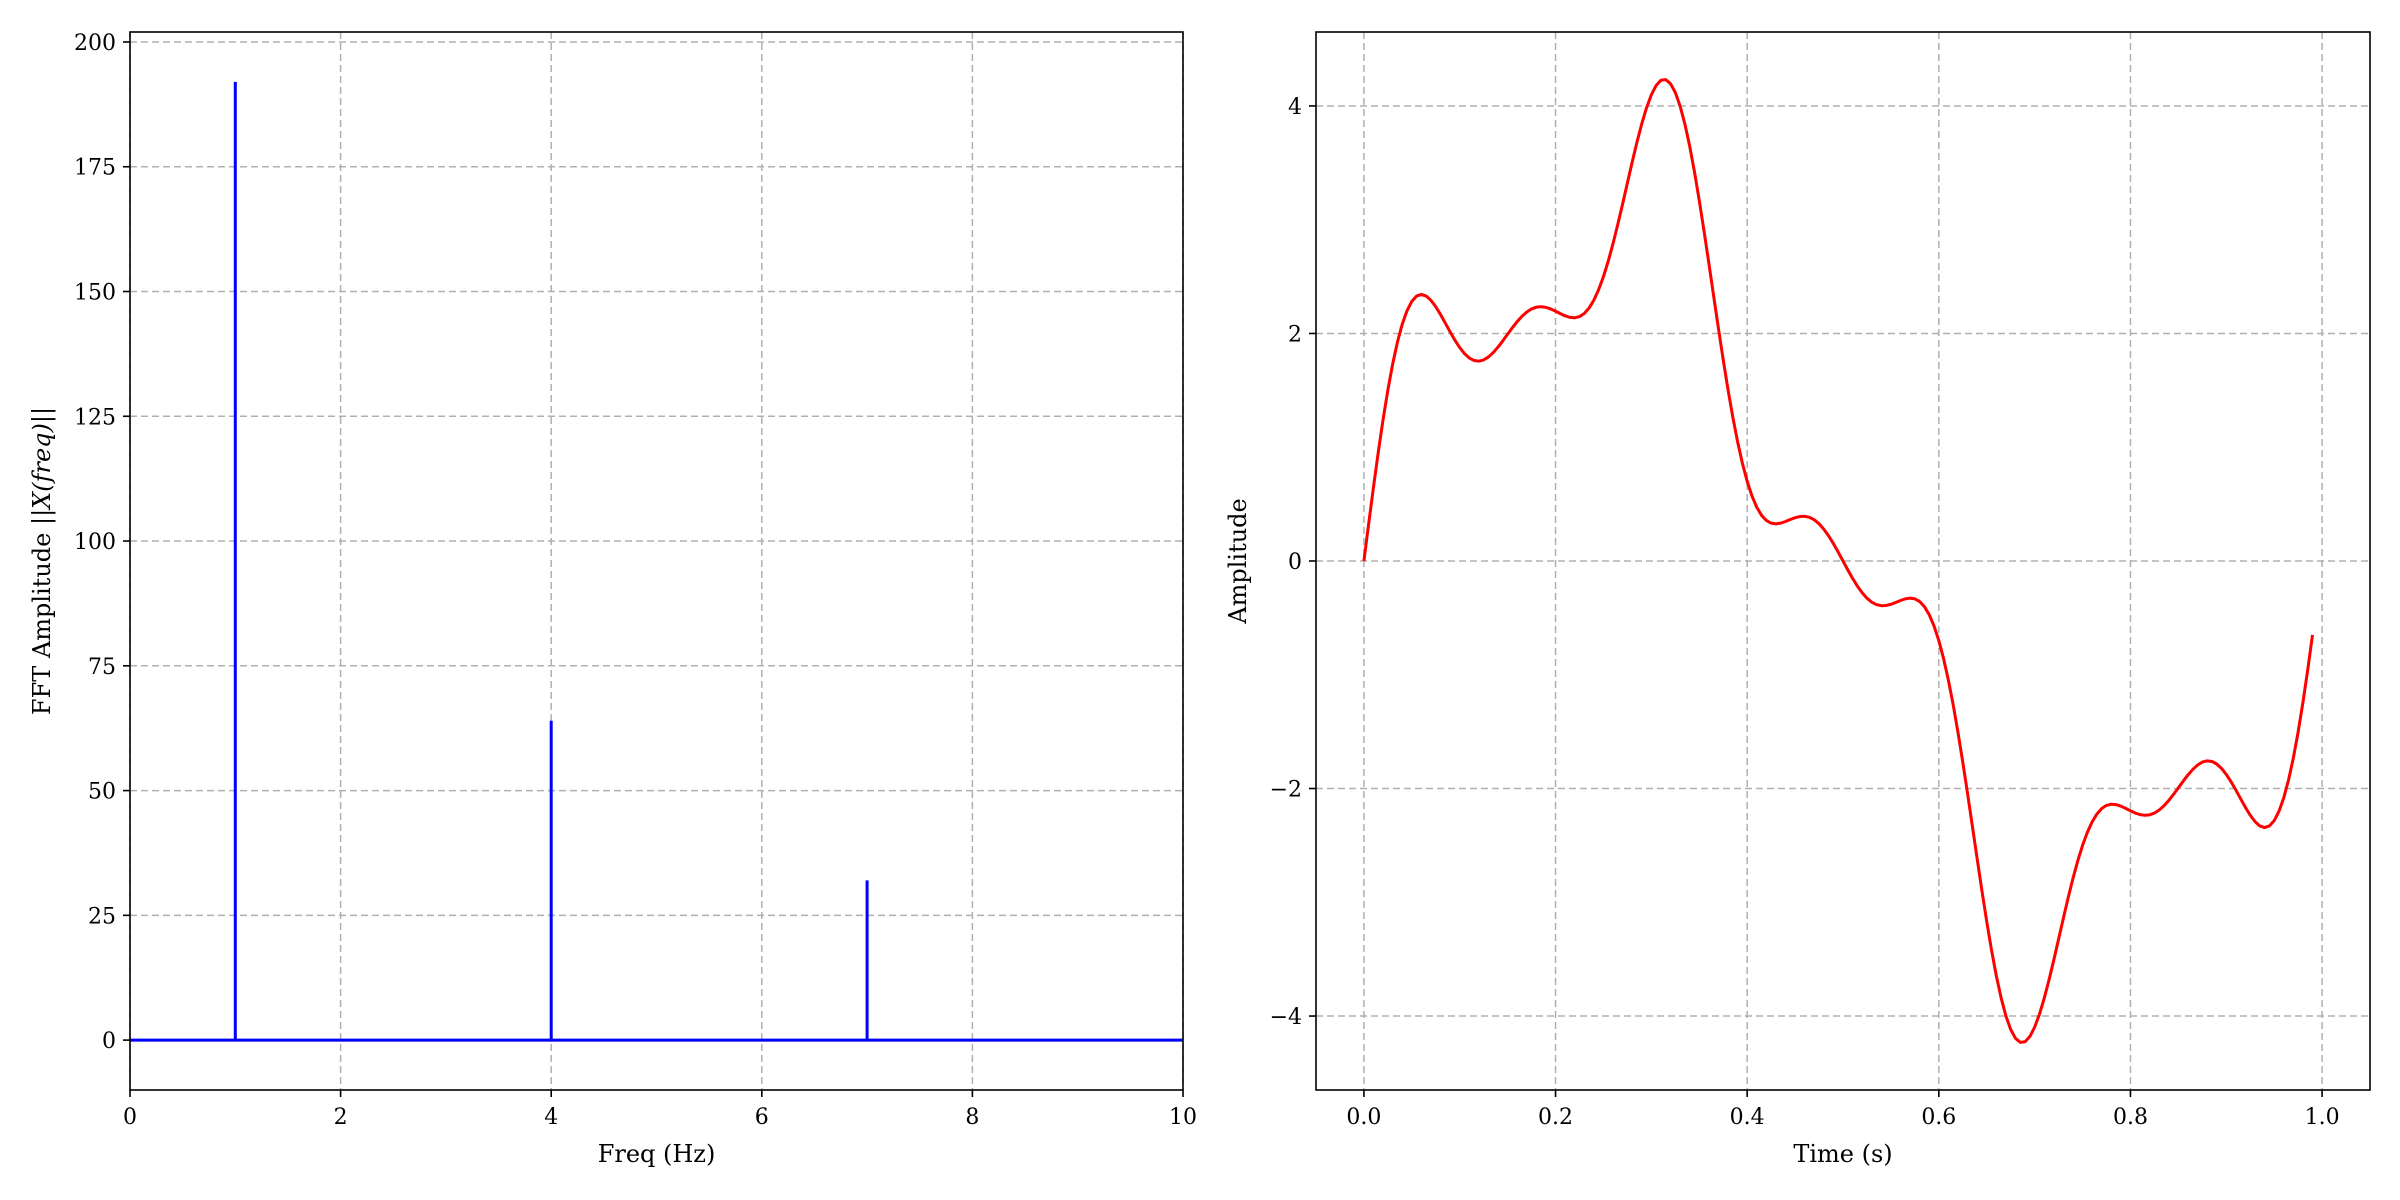  What do you see at coordinates (1295, 562) in the screenshot?
I see `signal-ytick-label-2: 0` at bounding box center [1295, 562].